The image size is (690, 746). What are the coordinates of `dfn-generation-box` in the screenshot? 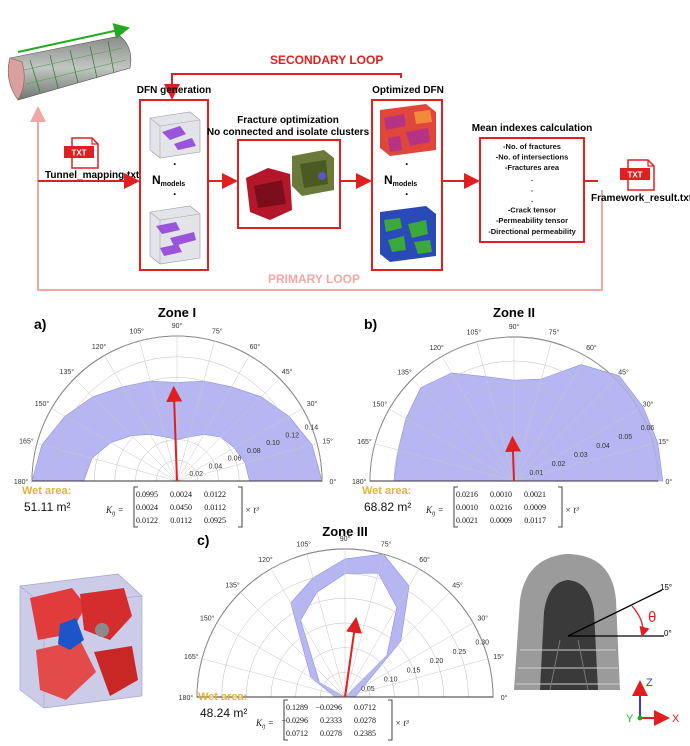 It's located at (174, 185).